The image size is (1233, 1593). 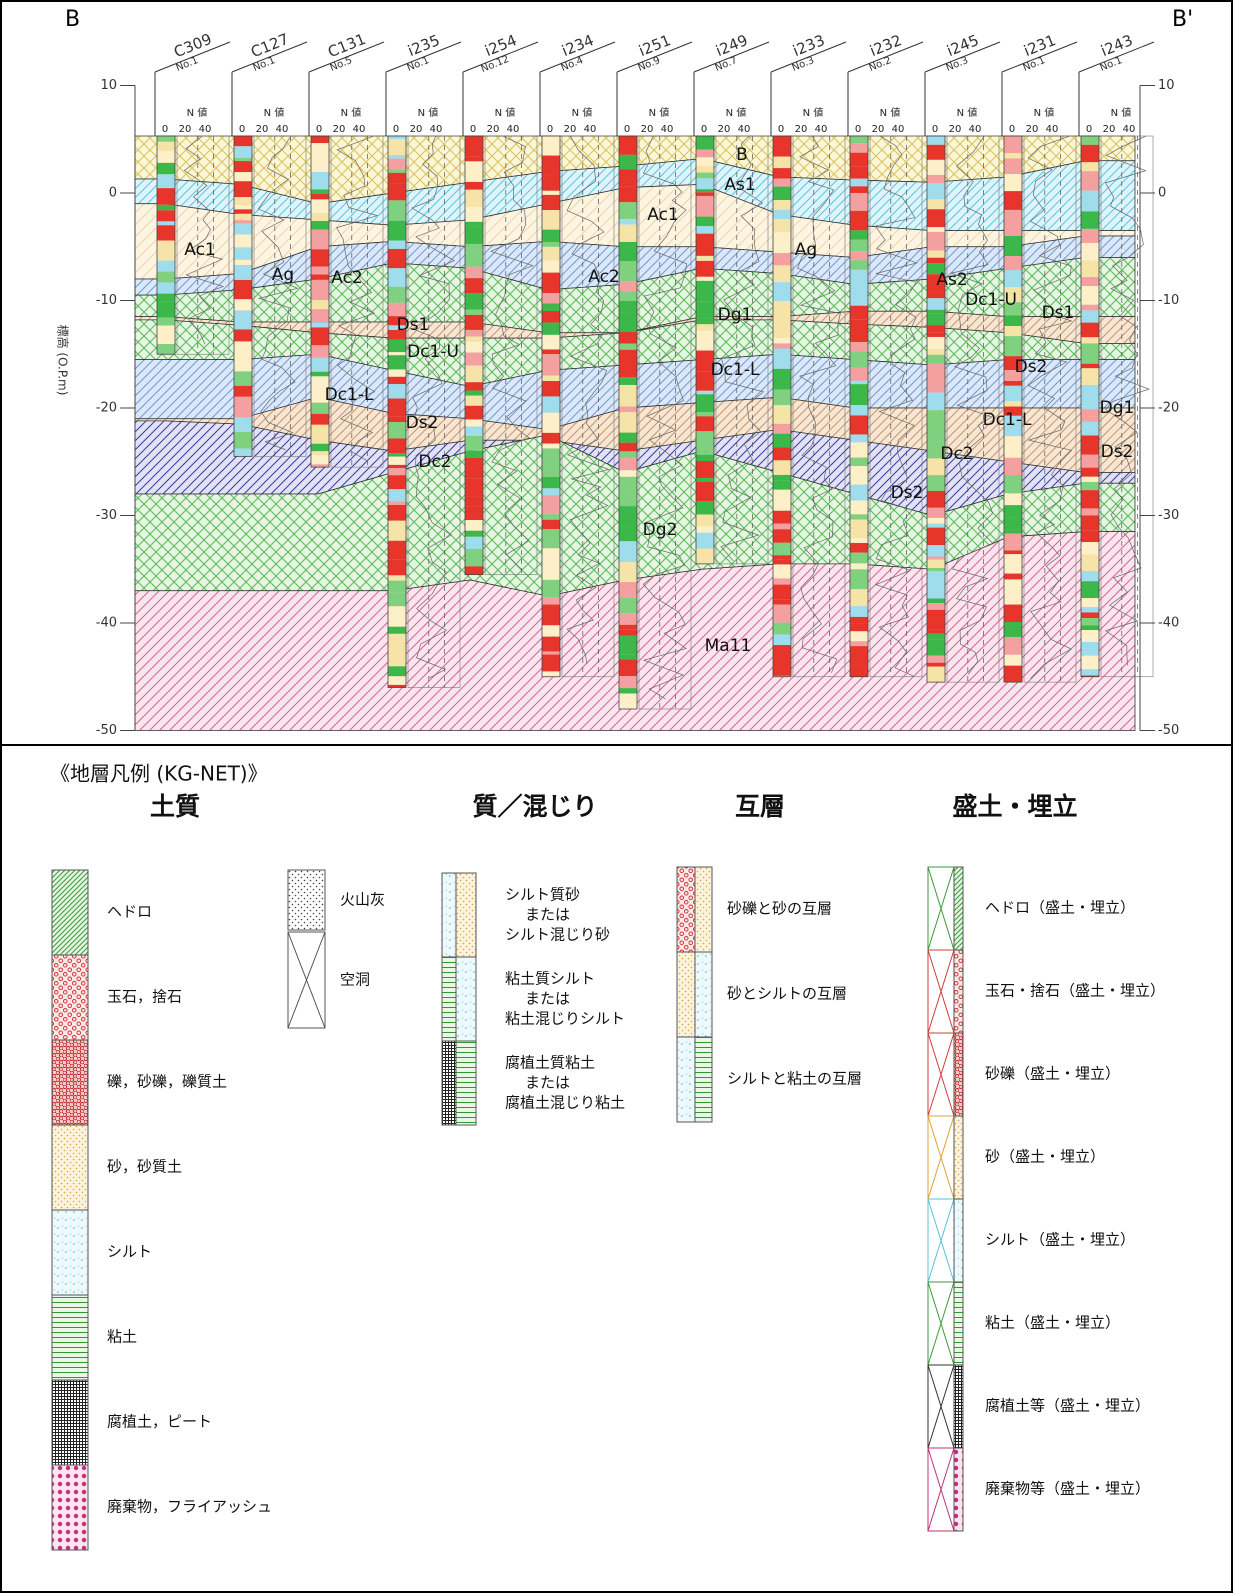 I want to click on layer-label: Dc2, so click(x=434, y=462).